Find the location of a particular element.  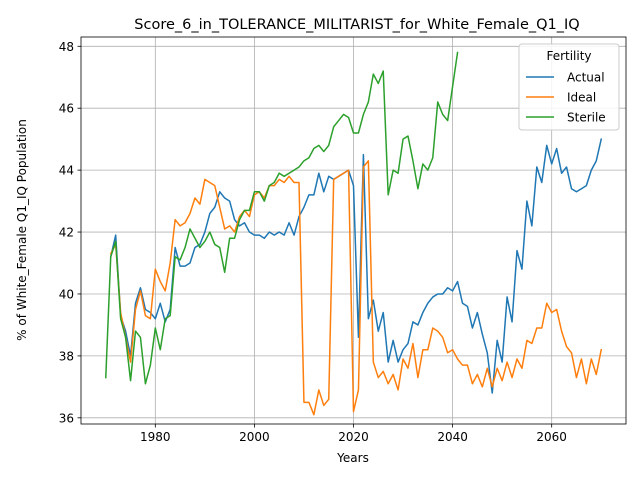

y-axis-label: % of White_Female Q1_IQ Population is located at coordinates (22, 230).